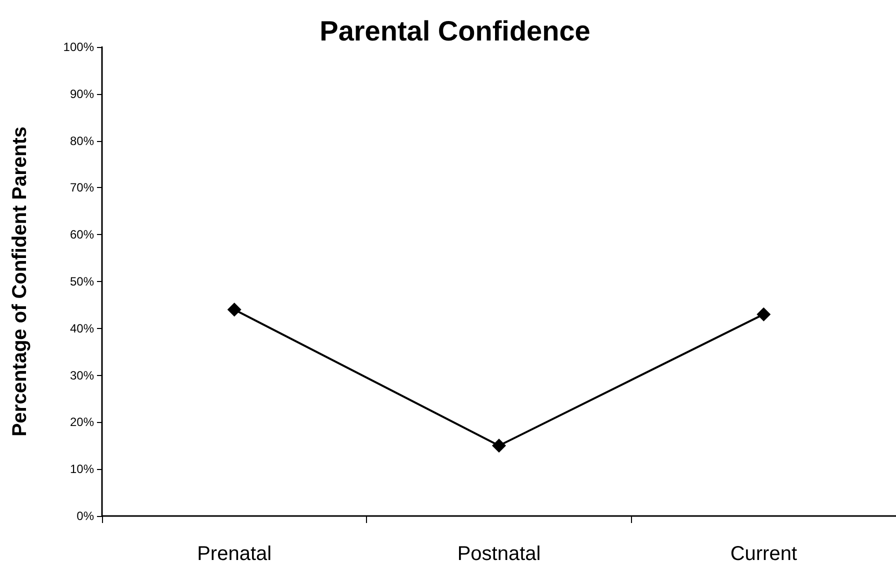 The width and height of the screenshot is (896, 578). I want to click on chart-title: Parental Confidence, so click(455, 31).